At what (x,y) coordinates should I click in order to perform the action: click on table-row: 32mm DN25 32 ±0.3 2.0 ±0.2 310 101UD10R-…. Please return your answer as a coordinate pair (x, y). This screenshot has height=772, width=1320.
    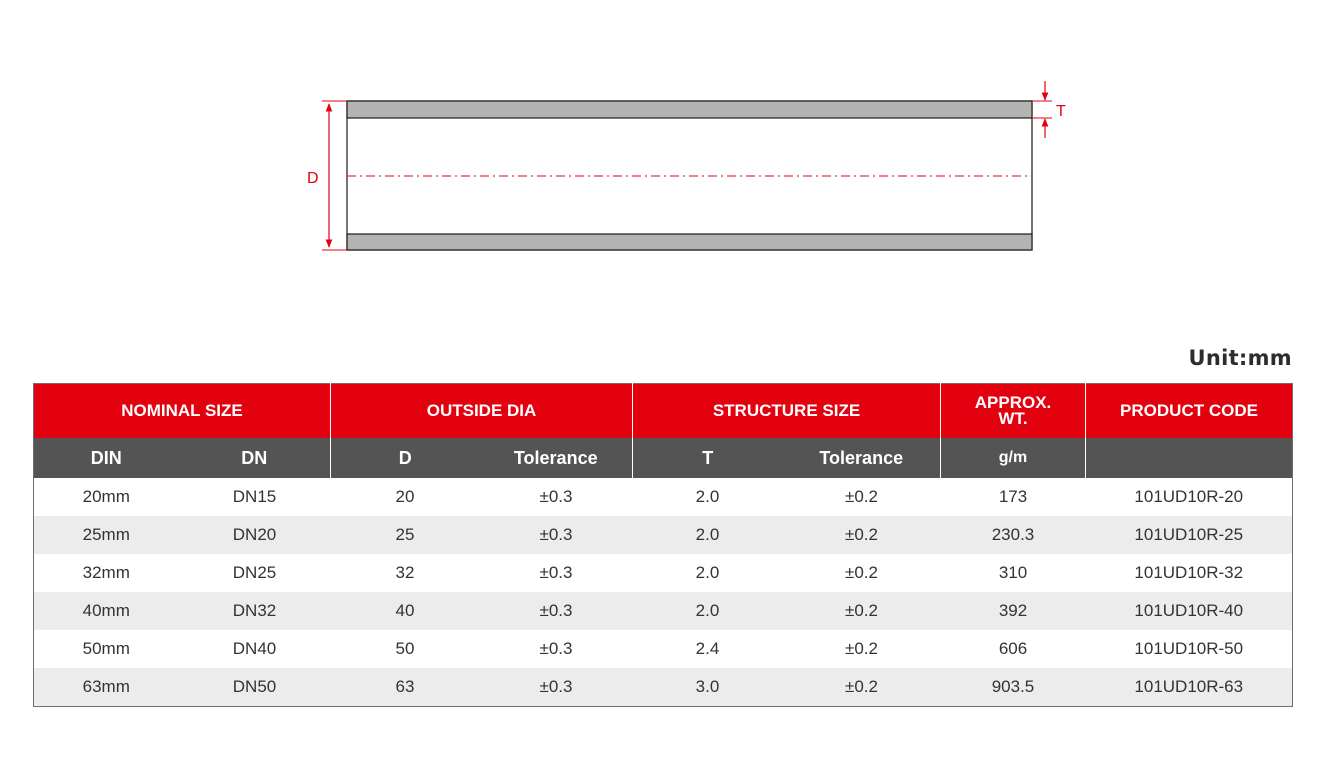
    Looking at the image, I should click on (663, 573).